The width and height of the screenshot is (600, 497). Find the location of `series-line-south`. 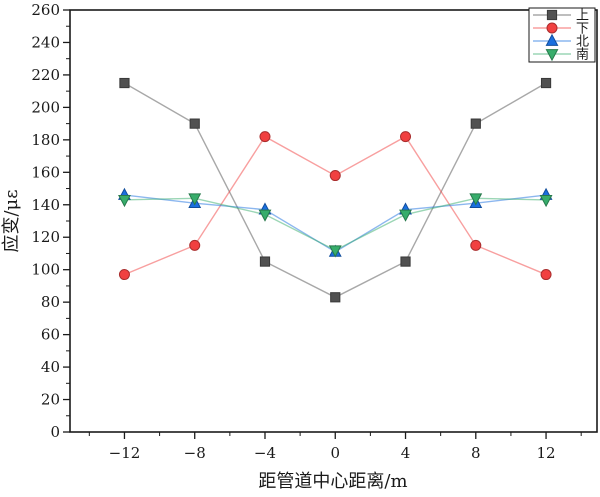

series-line-south is located at coordinates (335, 224).